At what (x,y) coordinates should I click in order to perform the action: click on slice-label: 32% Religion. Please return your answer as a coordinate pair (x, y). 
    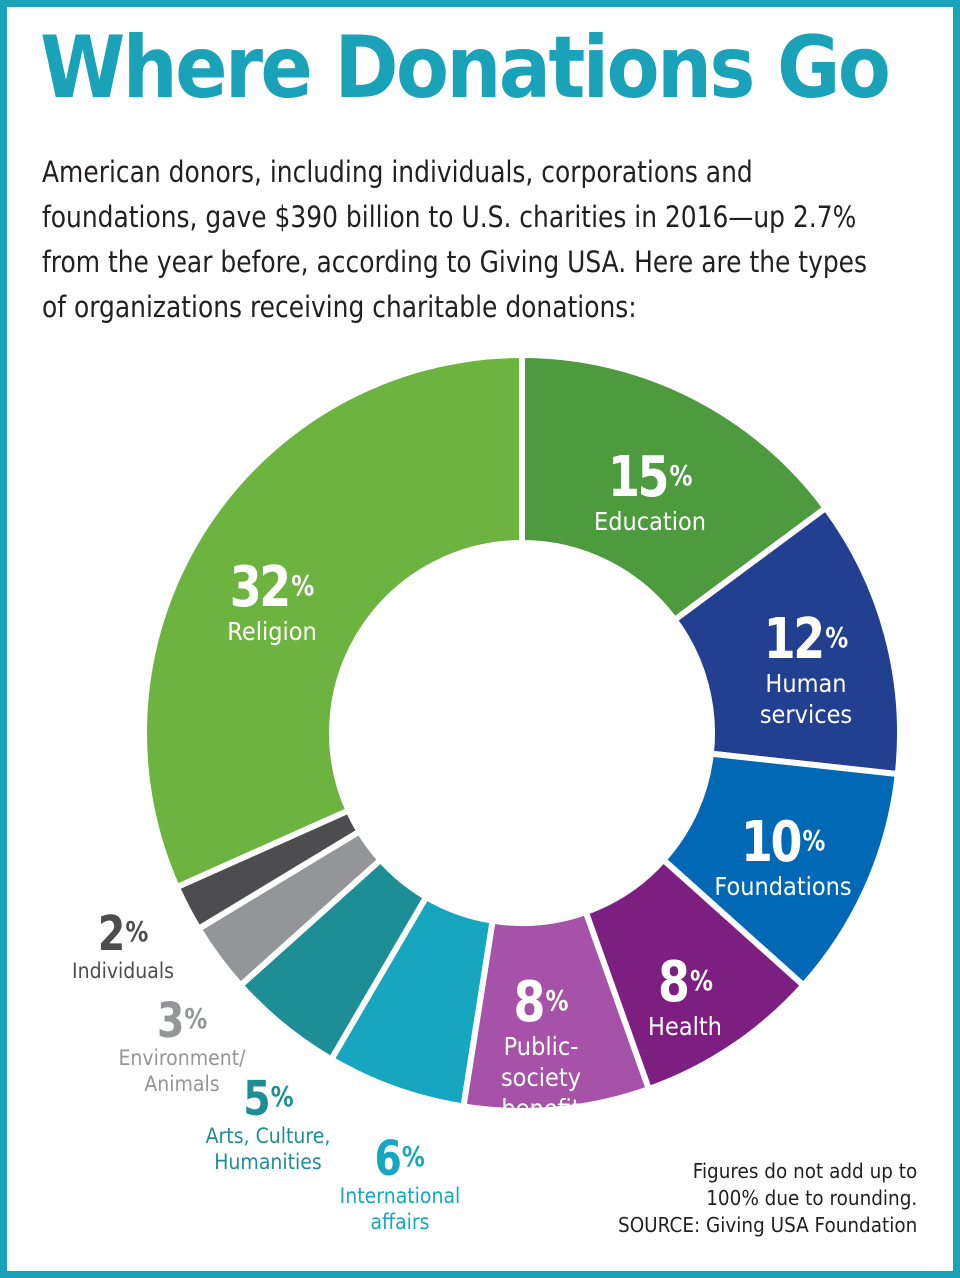
    Looking at the image, I should click on (272, 603).